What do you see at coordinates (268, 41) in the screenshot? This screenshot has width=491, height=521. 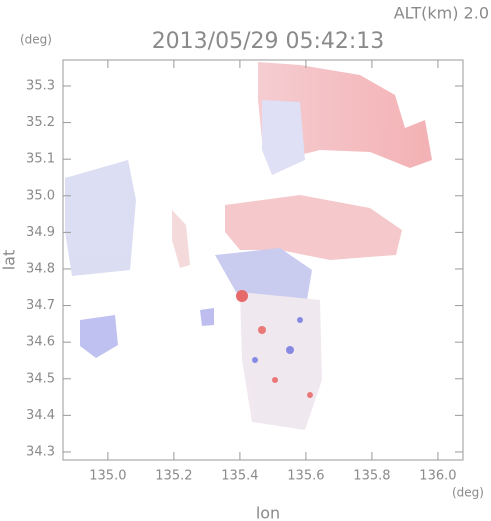 I see `chart-title: 2013/05/29 05:42:13` at bounding box center [268, 41].